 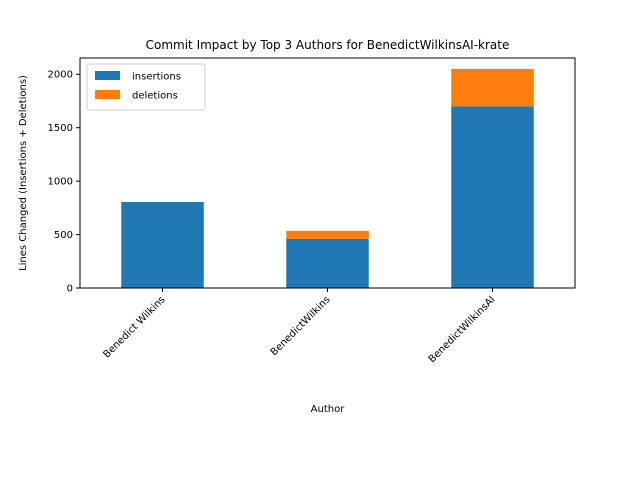 What do you see at coordinates (146, 87) in the screenshot?
I see `legend: insertions deletions` at bounding box center [146, 87].